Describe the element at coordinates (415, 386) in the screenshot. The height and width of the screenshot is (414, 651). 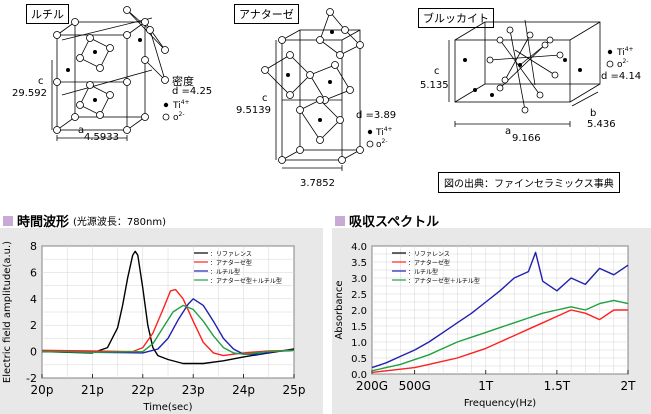
I see `x-tick-label: 500G` at that location.